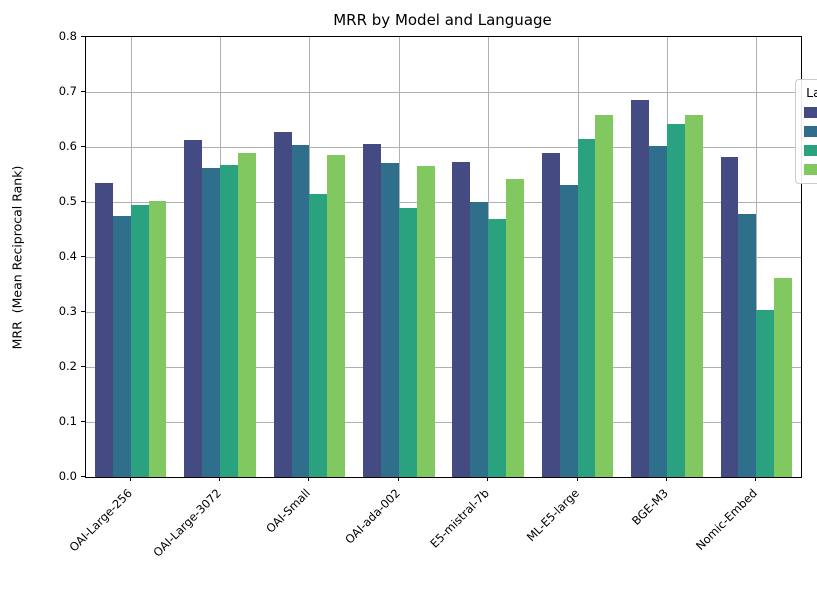  Describe the element at coordinates (443, 147) in the screenshot. I see `h-gridline-0.6` at that location.